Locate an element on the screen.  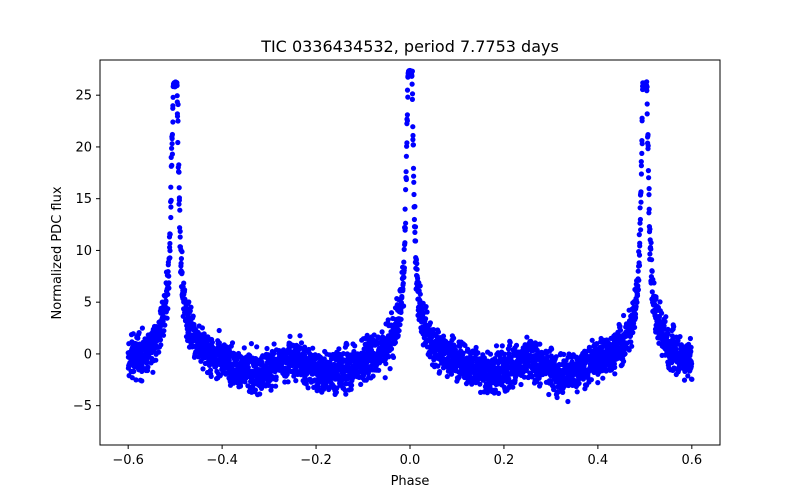
x-axis-label: Phase is located at coordinates (410, 481).